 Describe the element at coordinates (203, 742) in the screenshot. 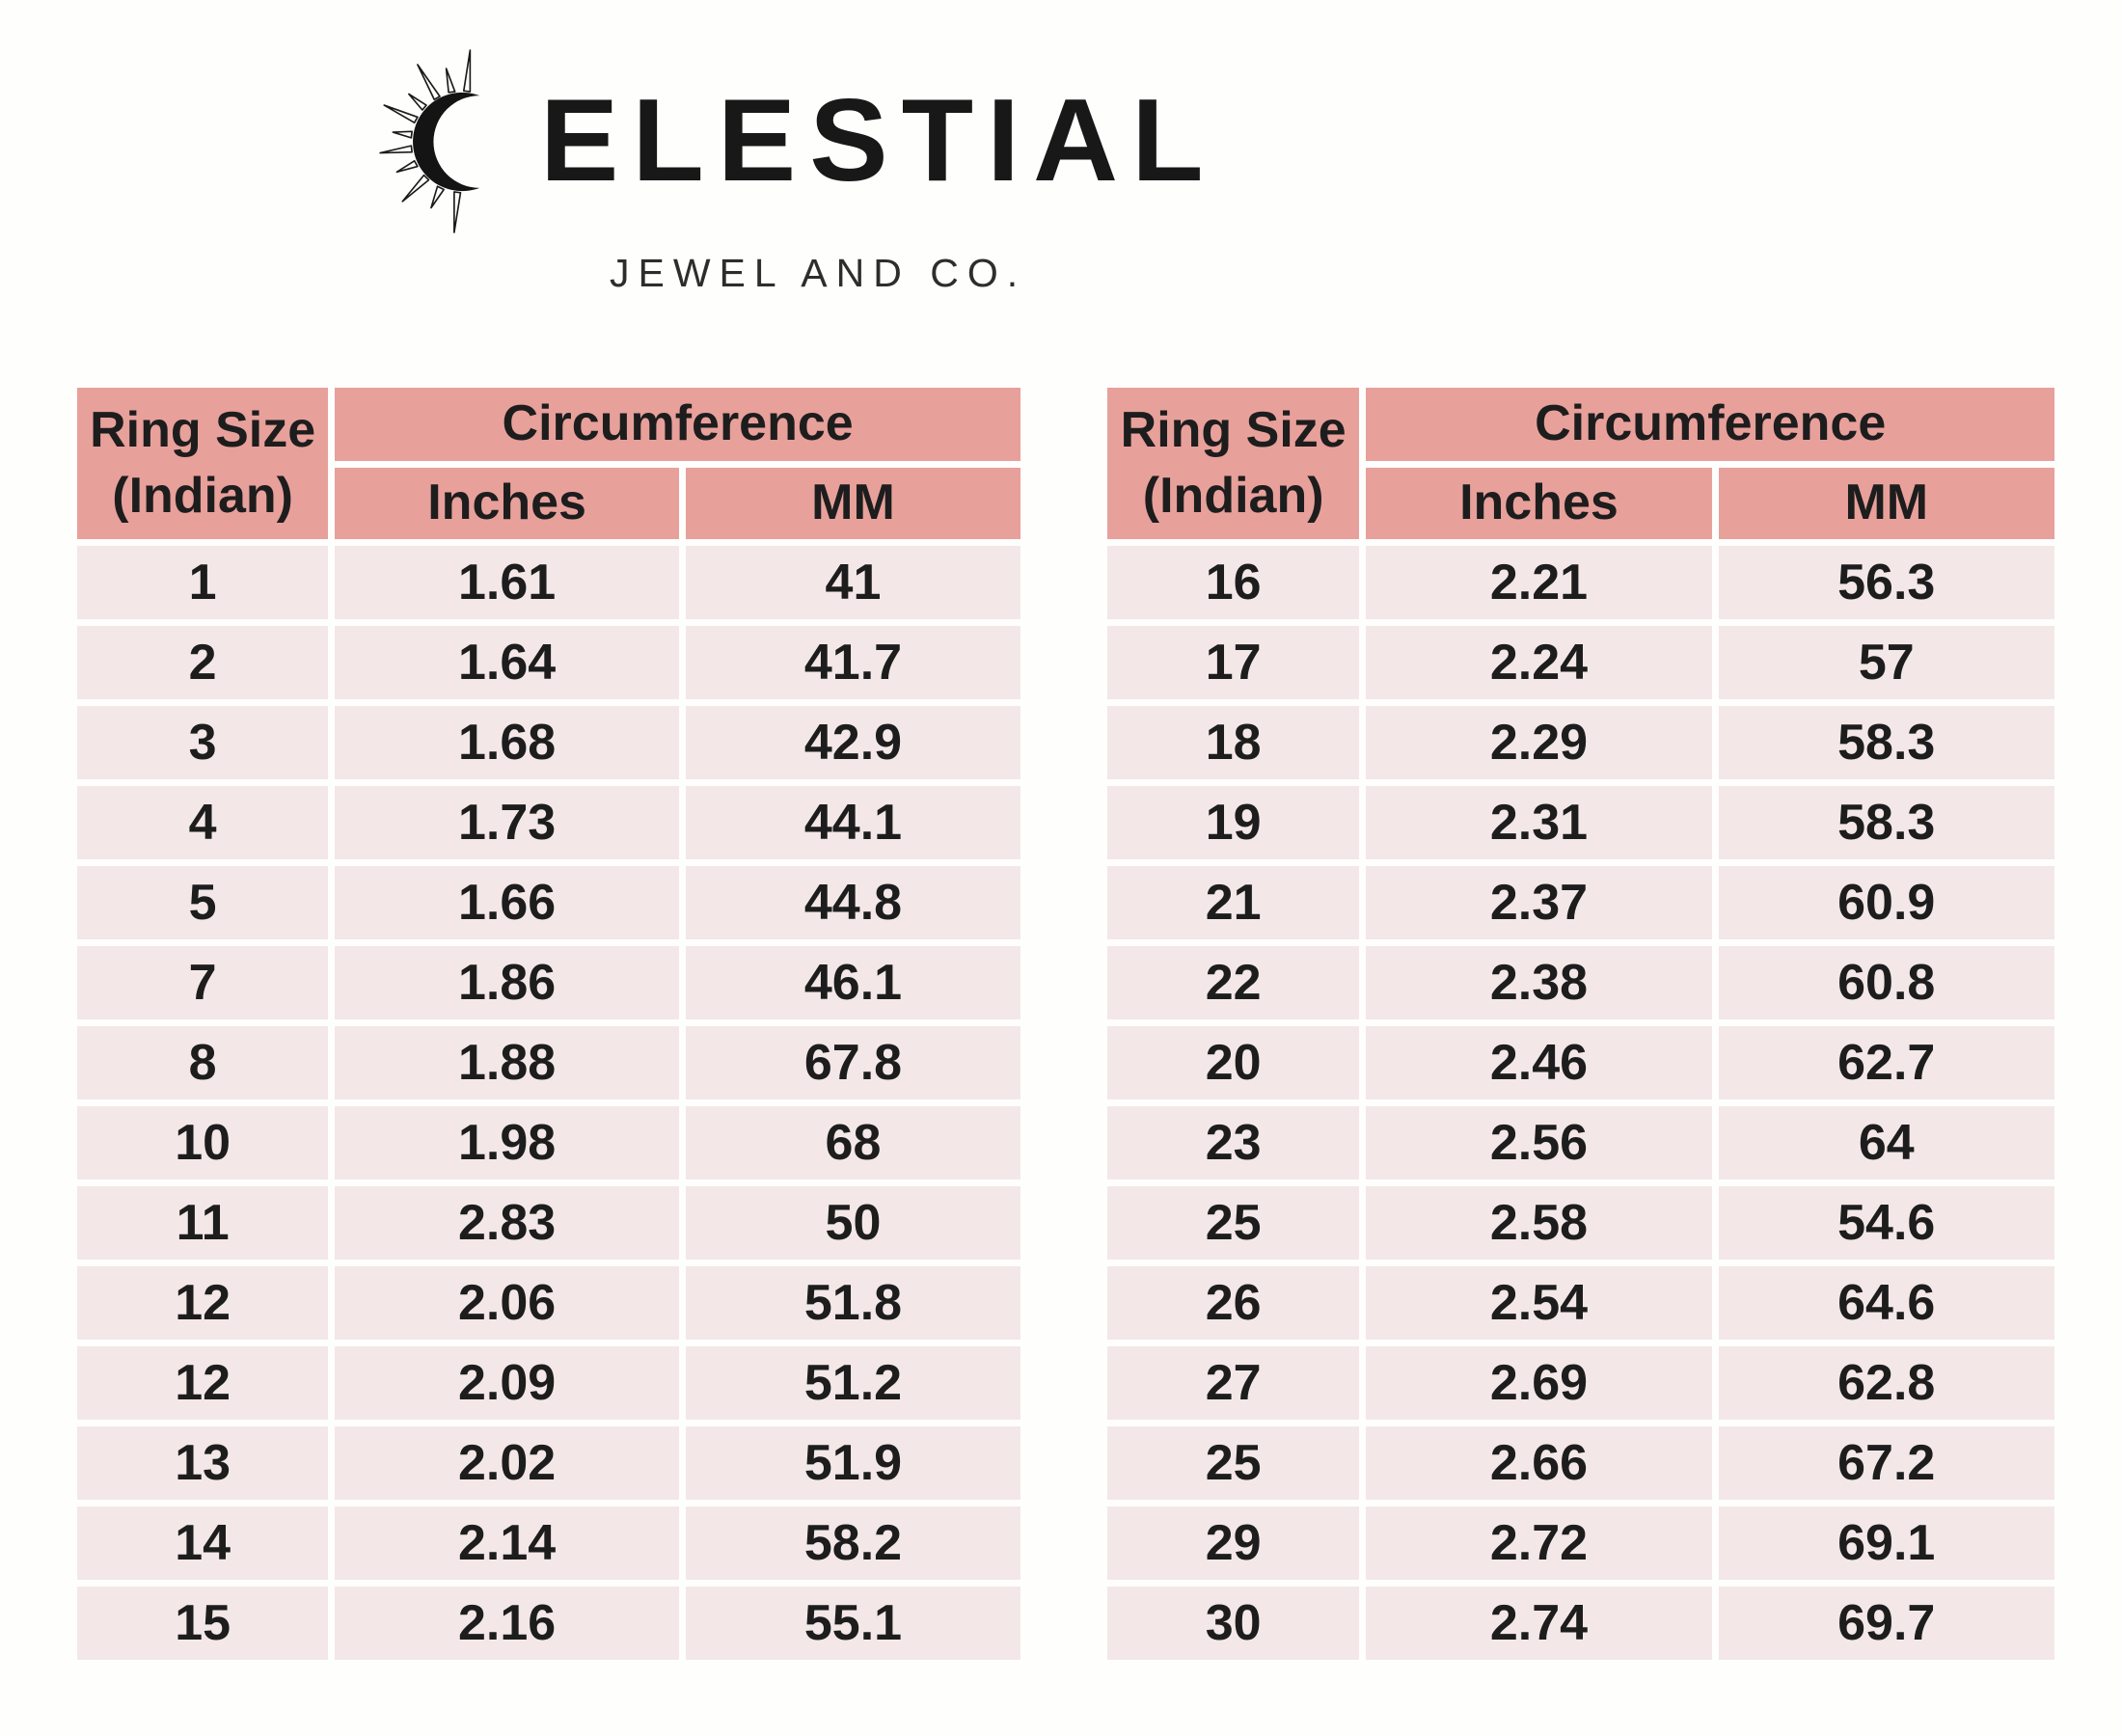

I see `cell-size: 3` at that location.